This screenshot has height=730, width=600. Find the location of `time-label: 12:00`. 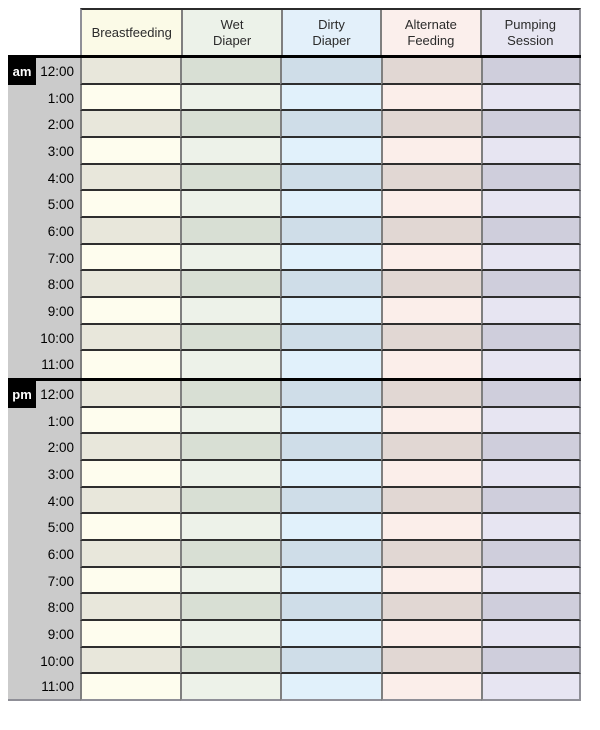

time-label: 12:00 is located at coordinates (57, 394).